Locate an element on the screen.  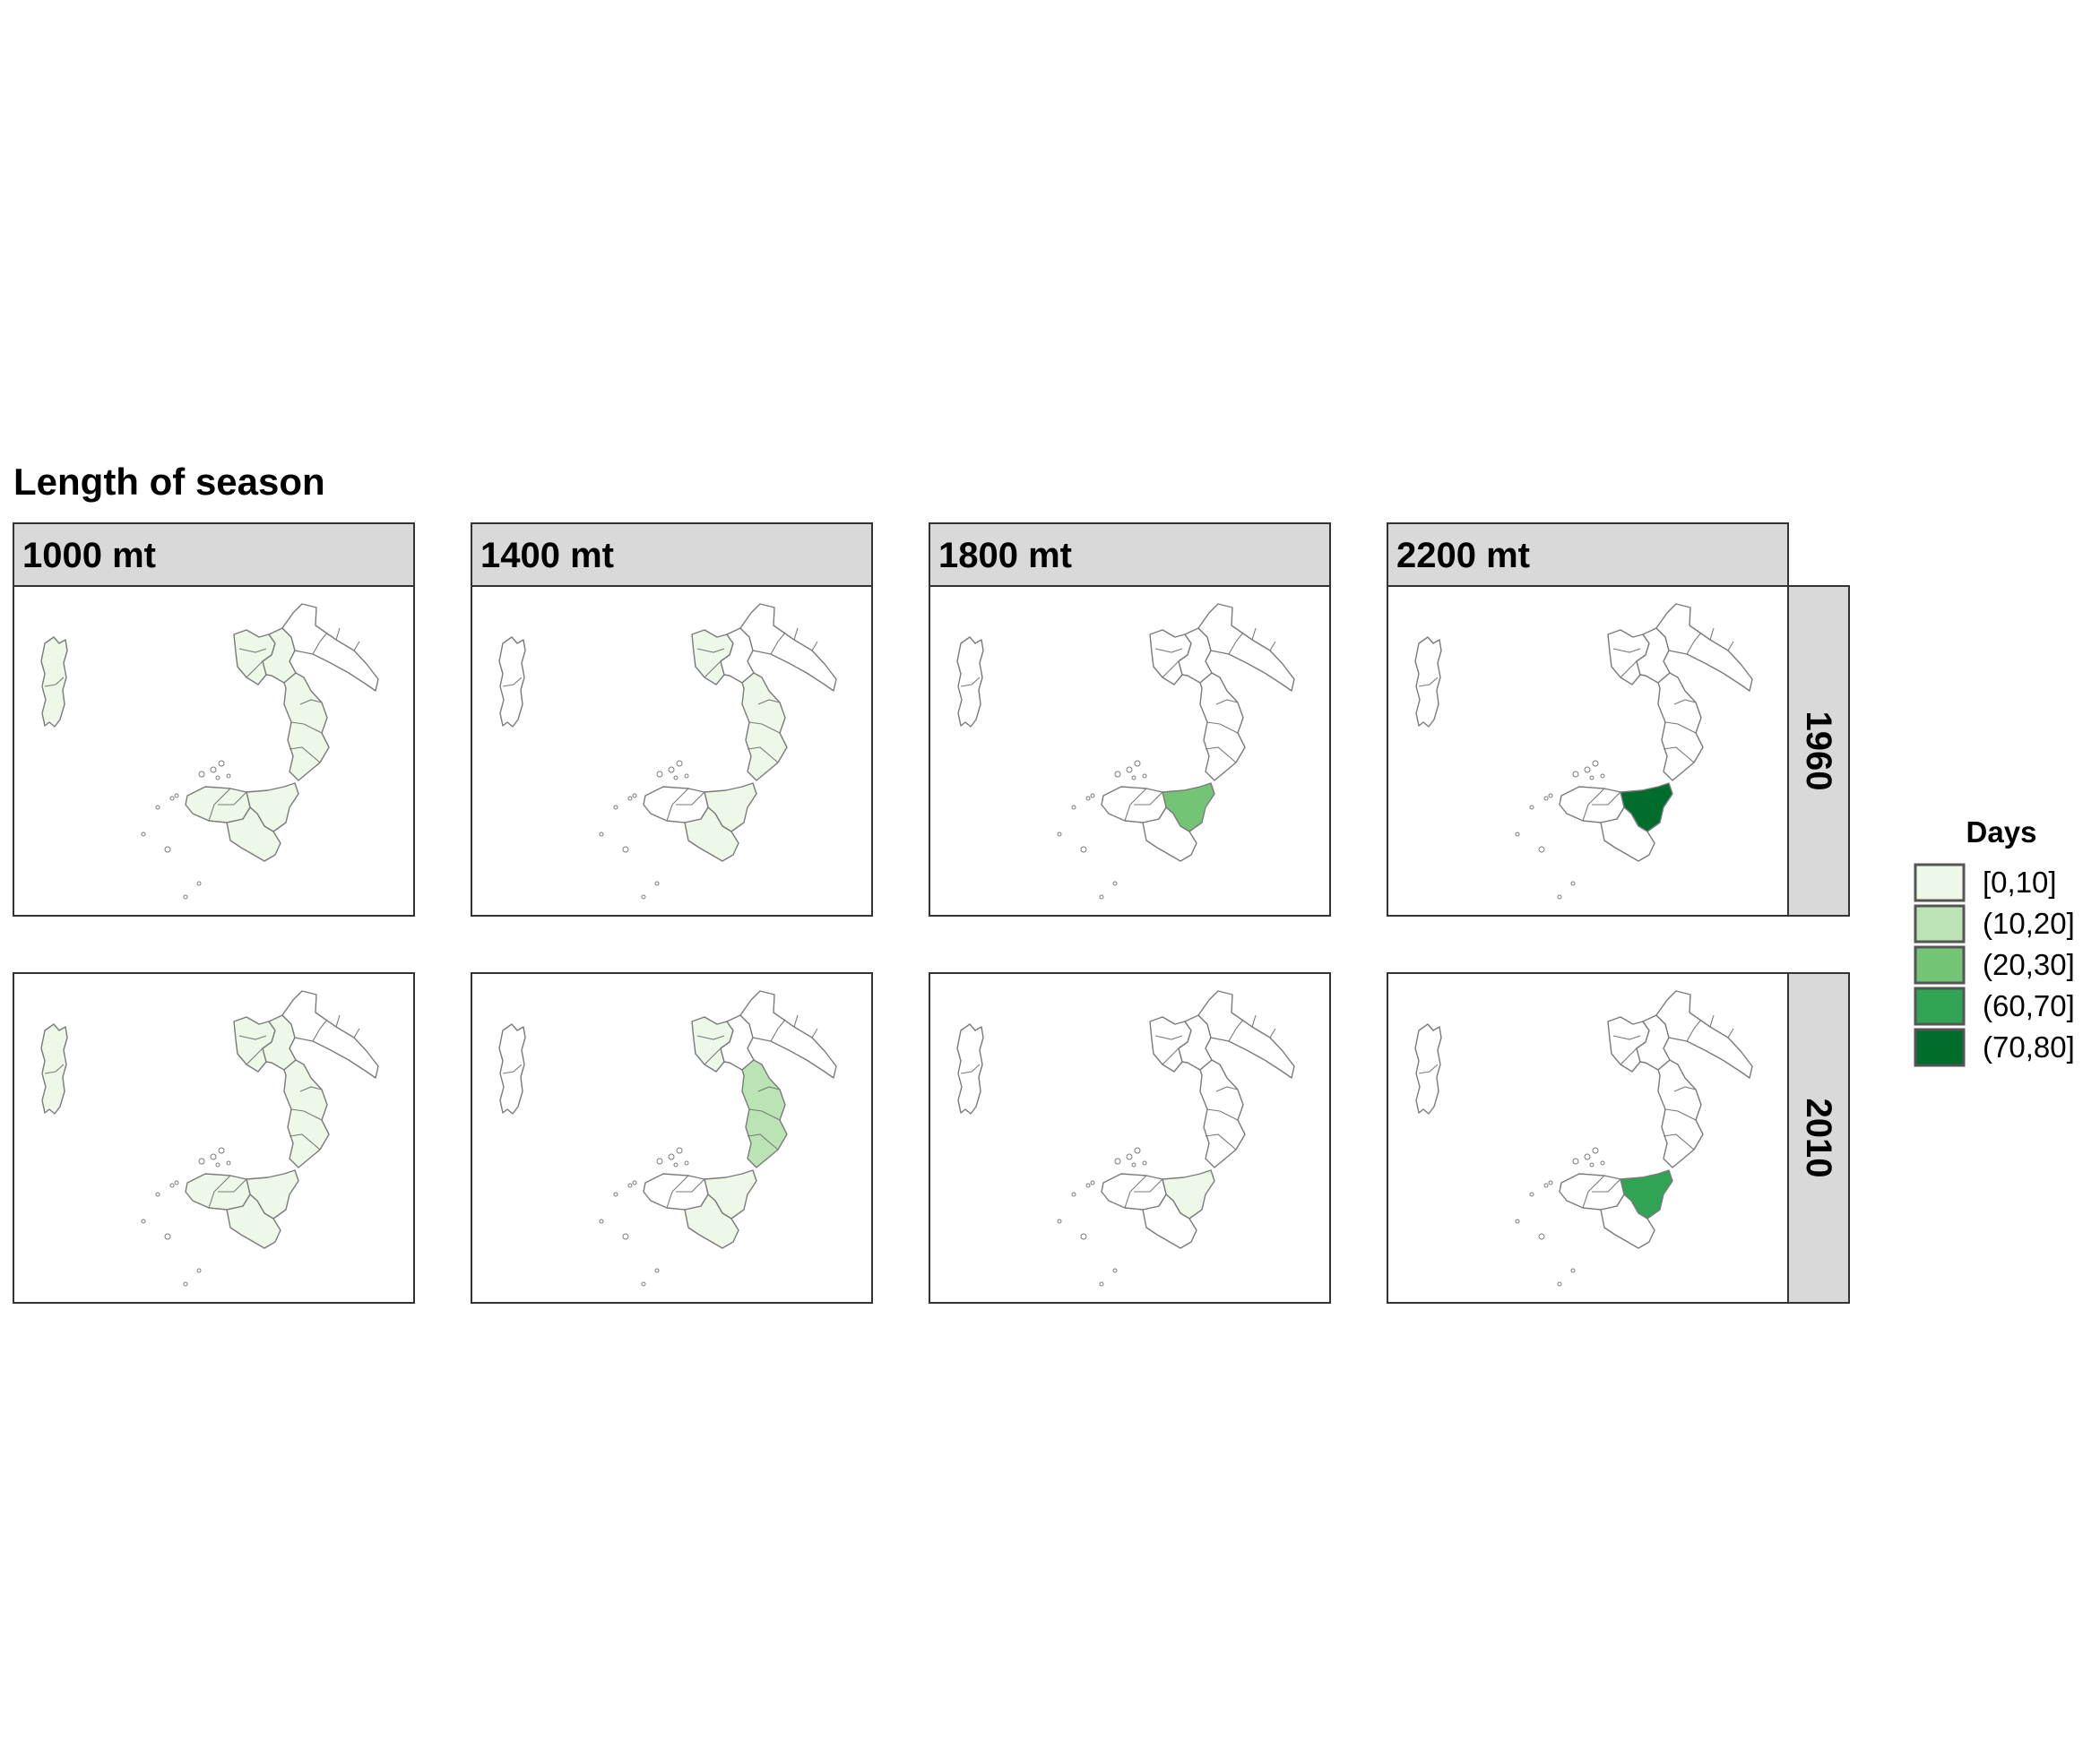
legend-swatch is located at coordinates (1940, 1006).